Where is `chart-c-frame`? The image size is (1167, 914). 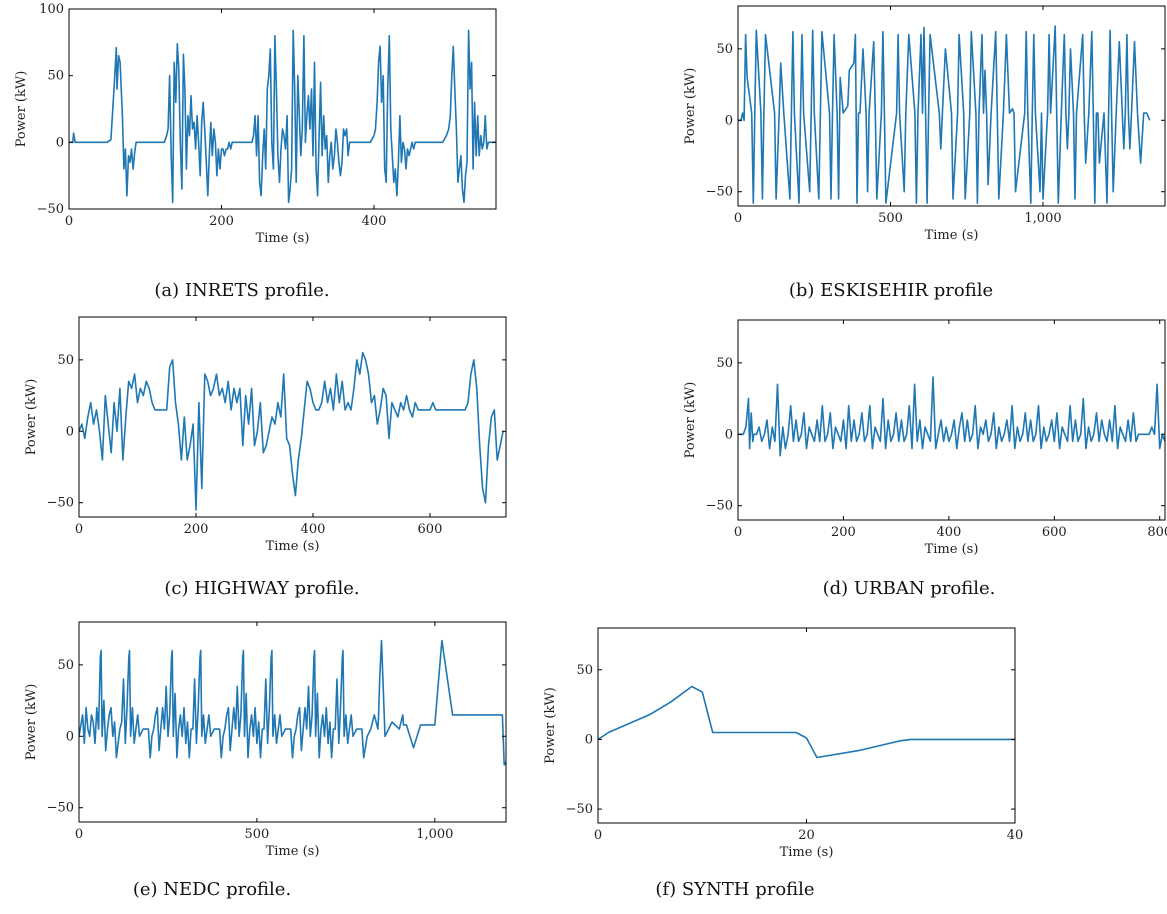
chart-c-frame is located at coordinates (292, 417).